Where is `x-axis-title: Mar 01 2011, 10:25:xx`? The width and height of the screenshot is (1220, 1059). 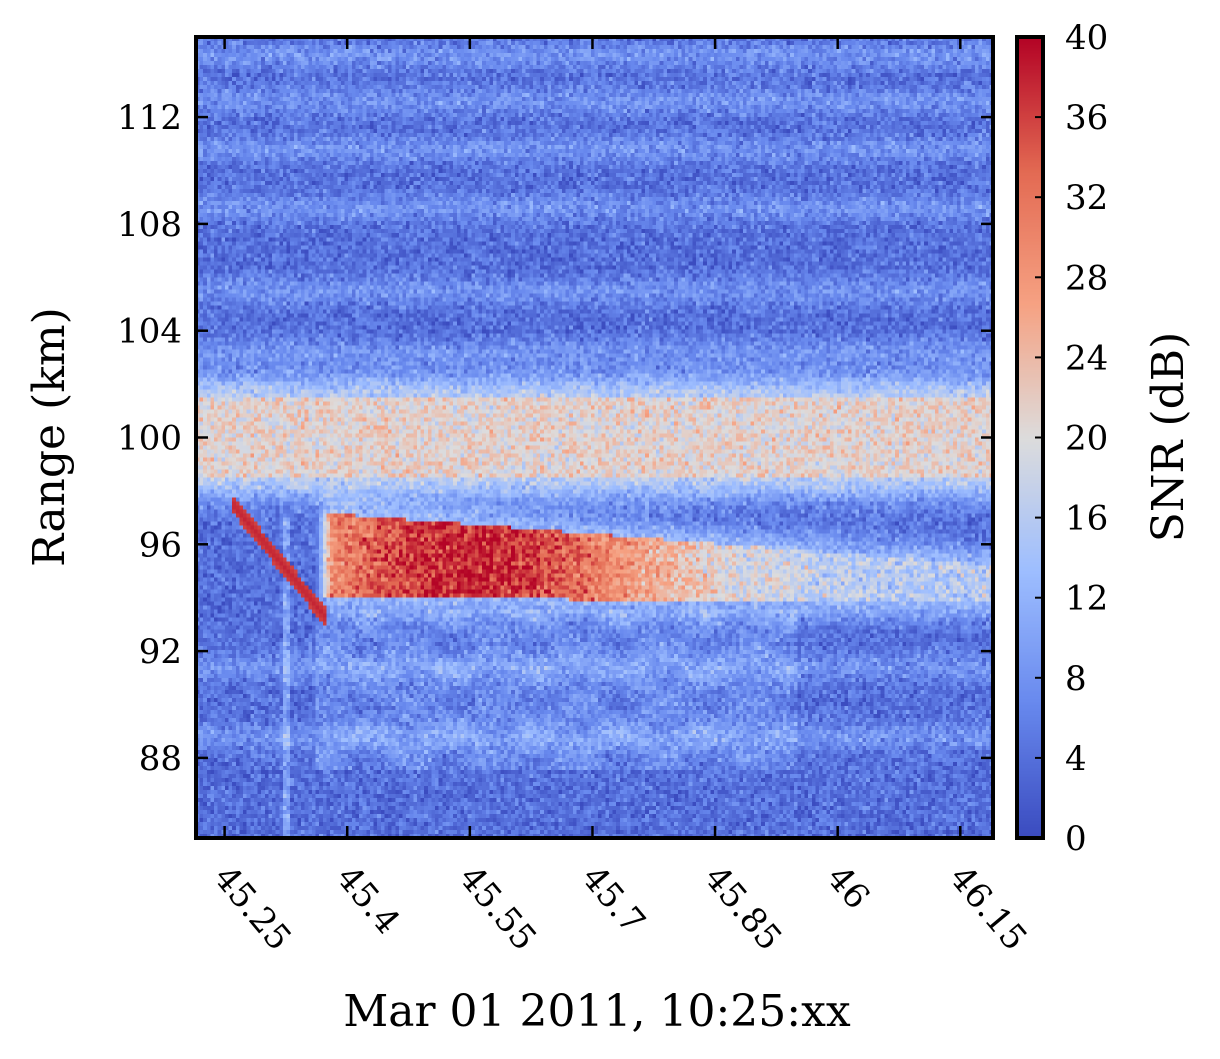
x-axis-title: Mar 01 2011, 10:25:xx is located at coordinates (597, 1011).